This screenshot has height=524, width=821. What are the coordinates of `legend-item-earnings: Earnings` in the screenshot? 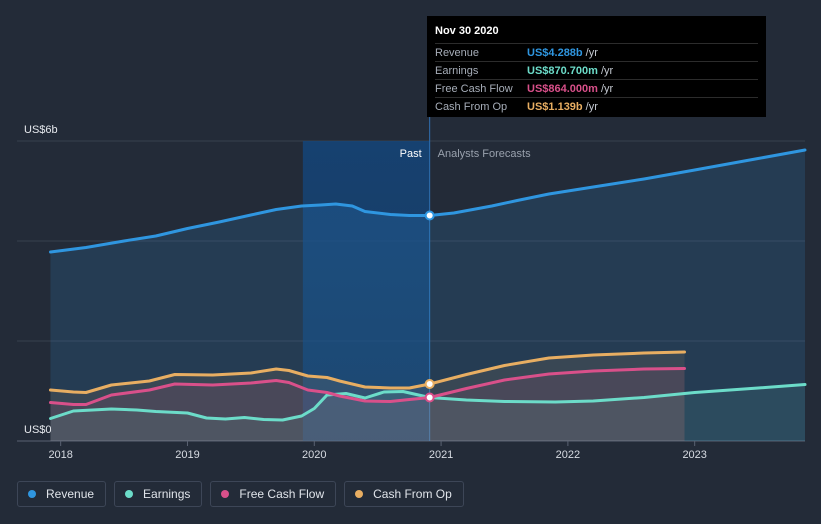 It's located at (158, 494).